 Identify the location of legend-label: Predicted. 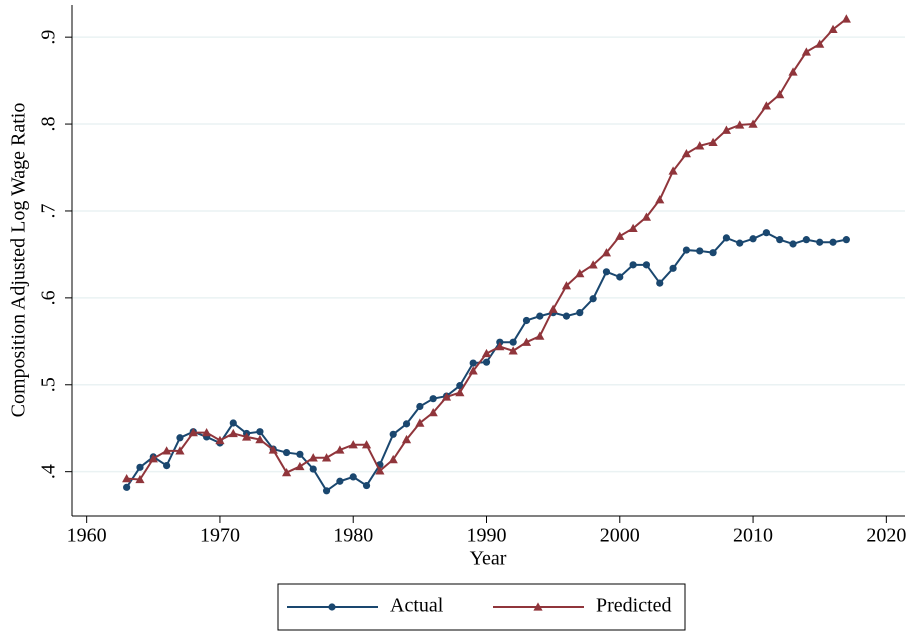
(634, 606).